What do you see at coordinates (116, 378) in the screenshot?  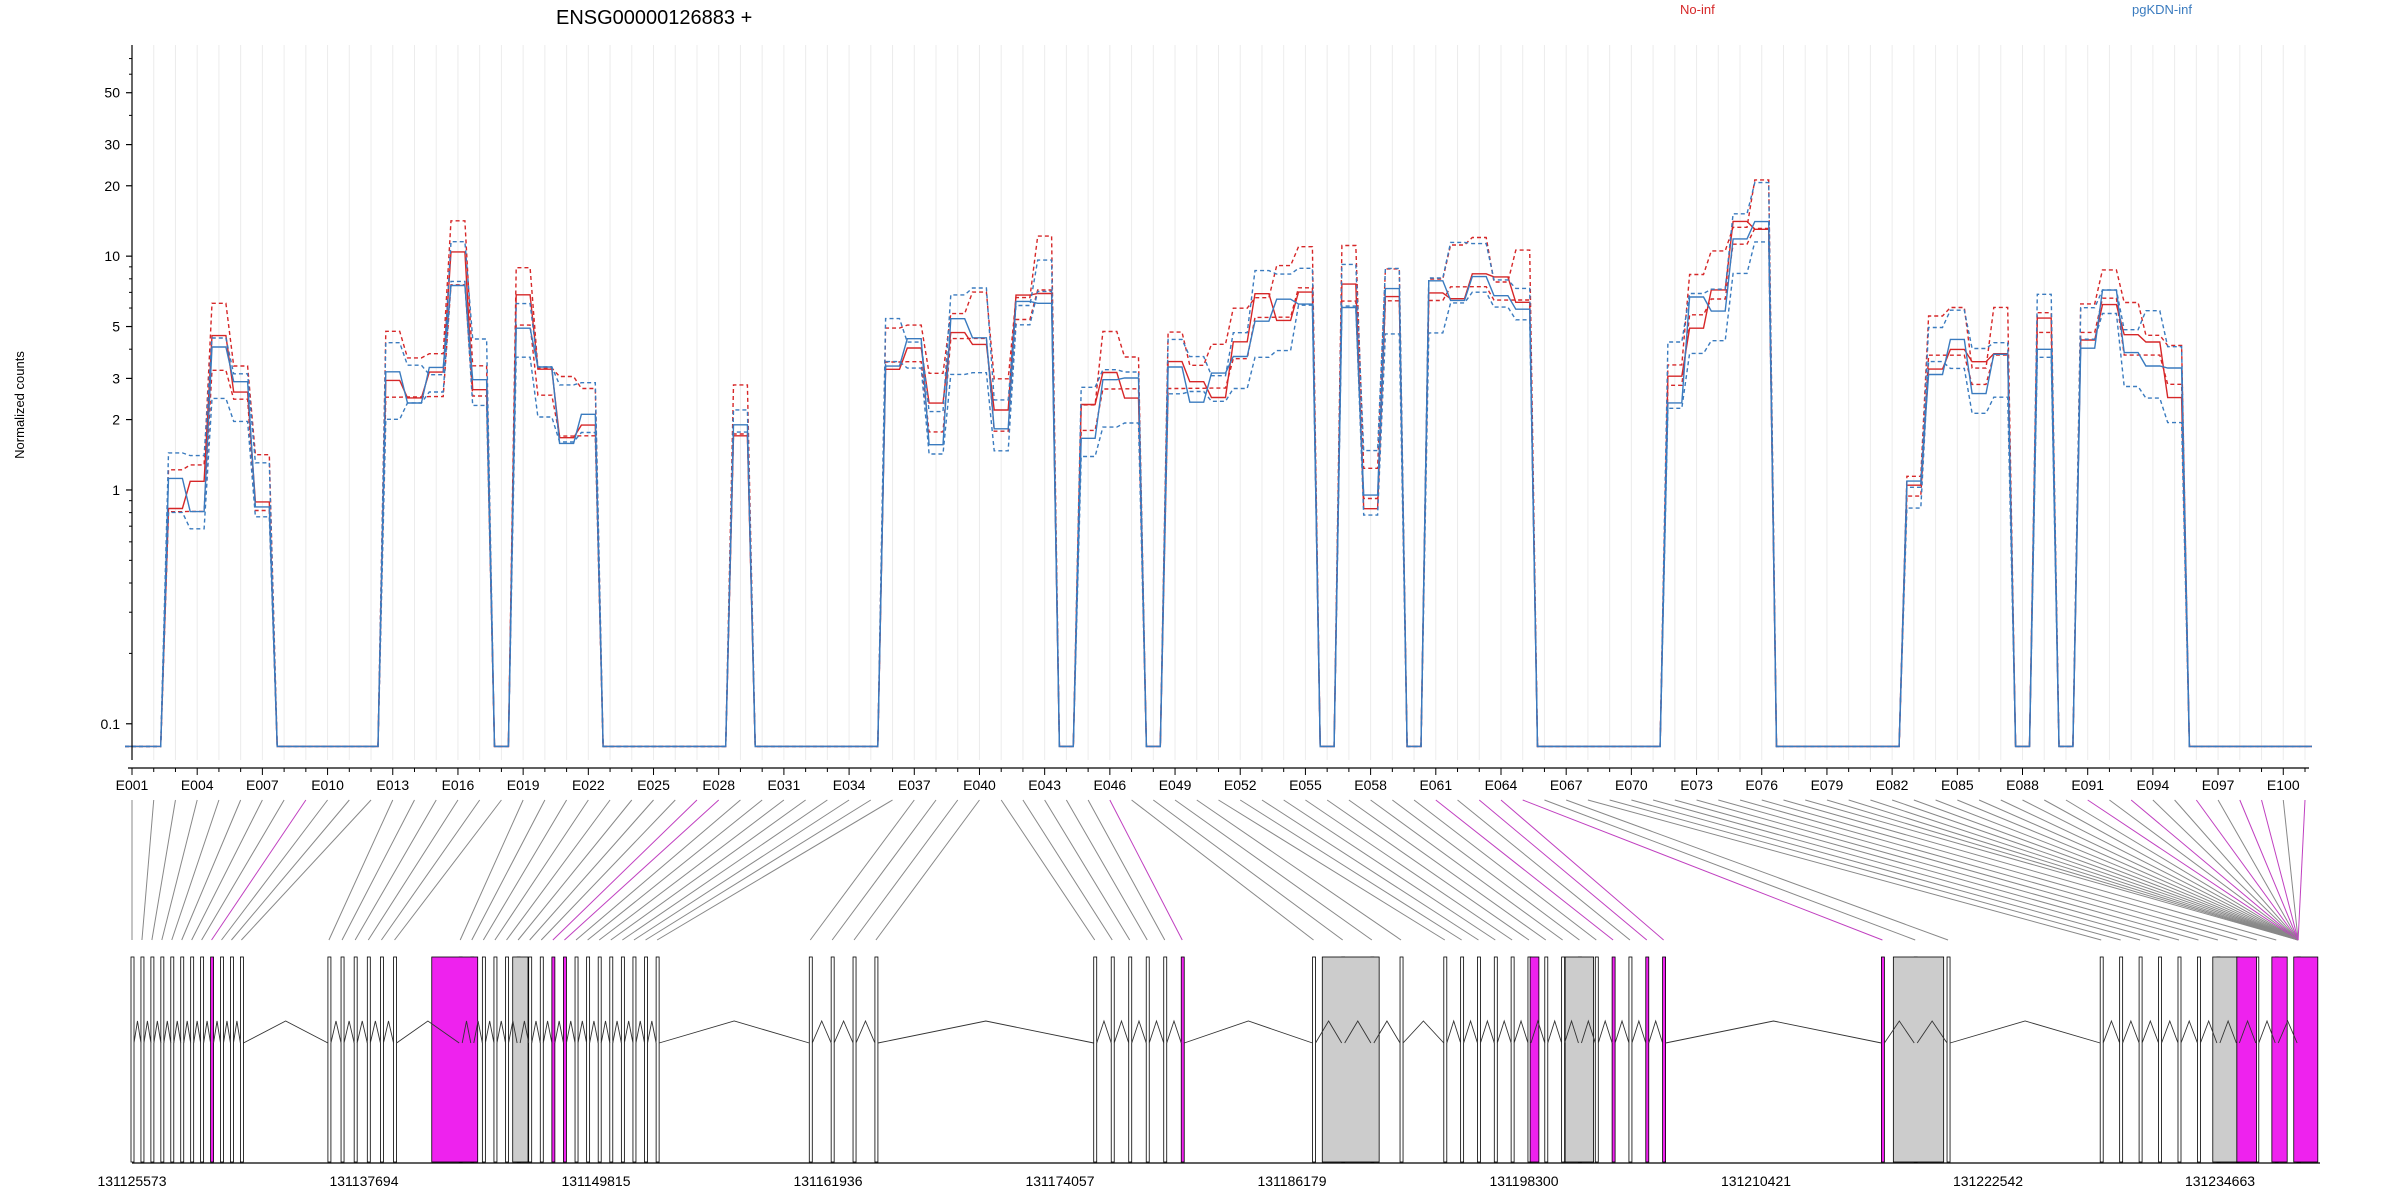 I see `y-tick-label: 3` at bounding box center [116, 378].